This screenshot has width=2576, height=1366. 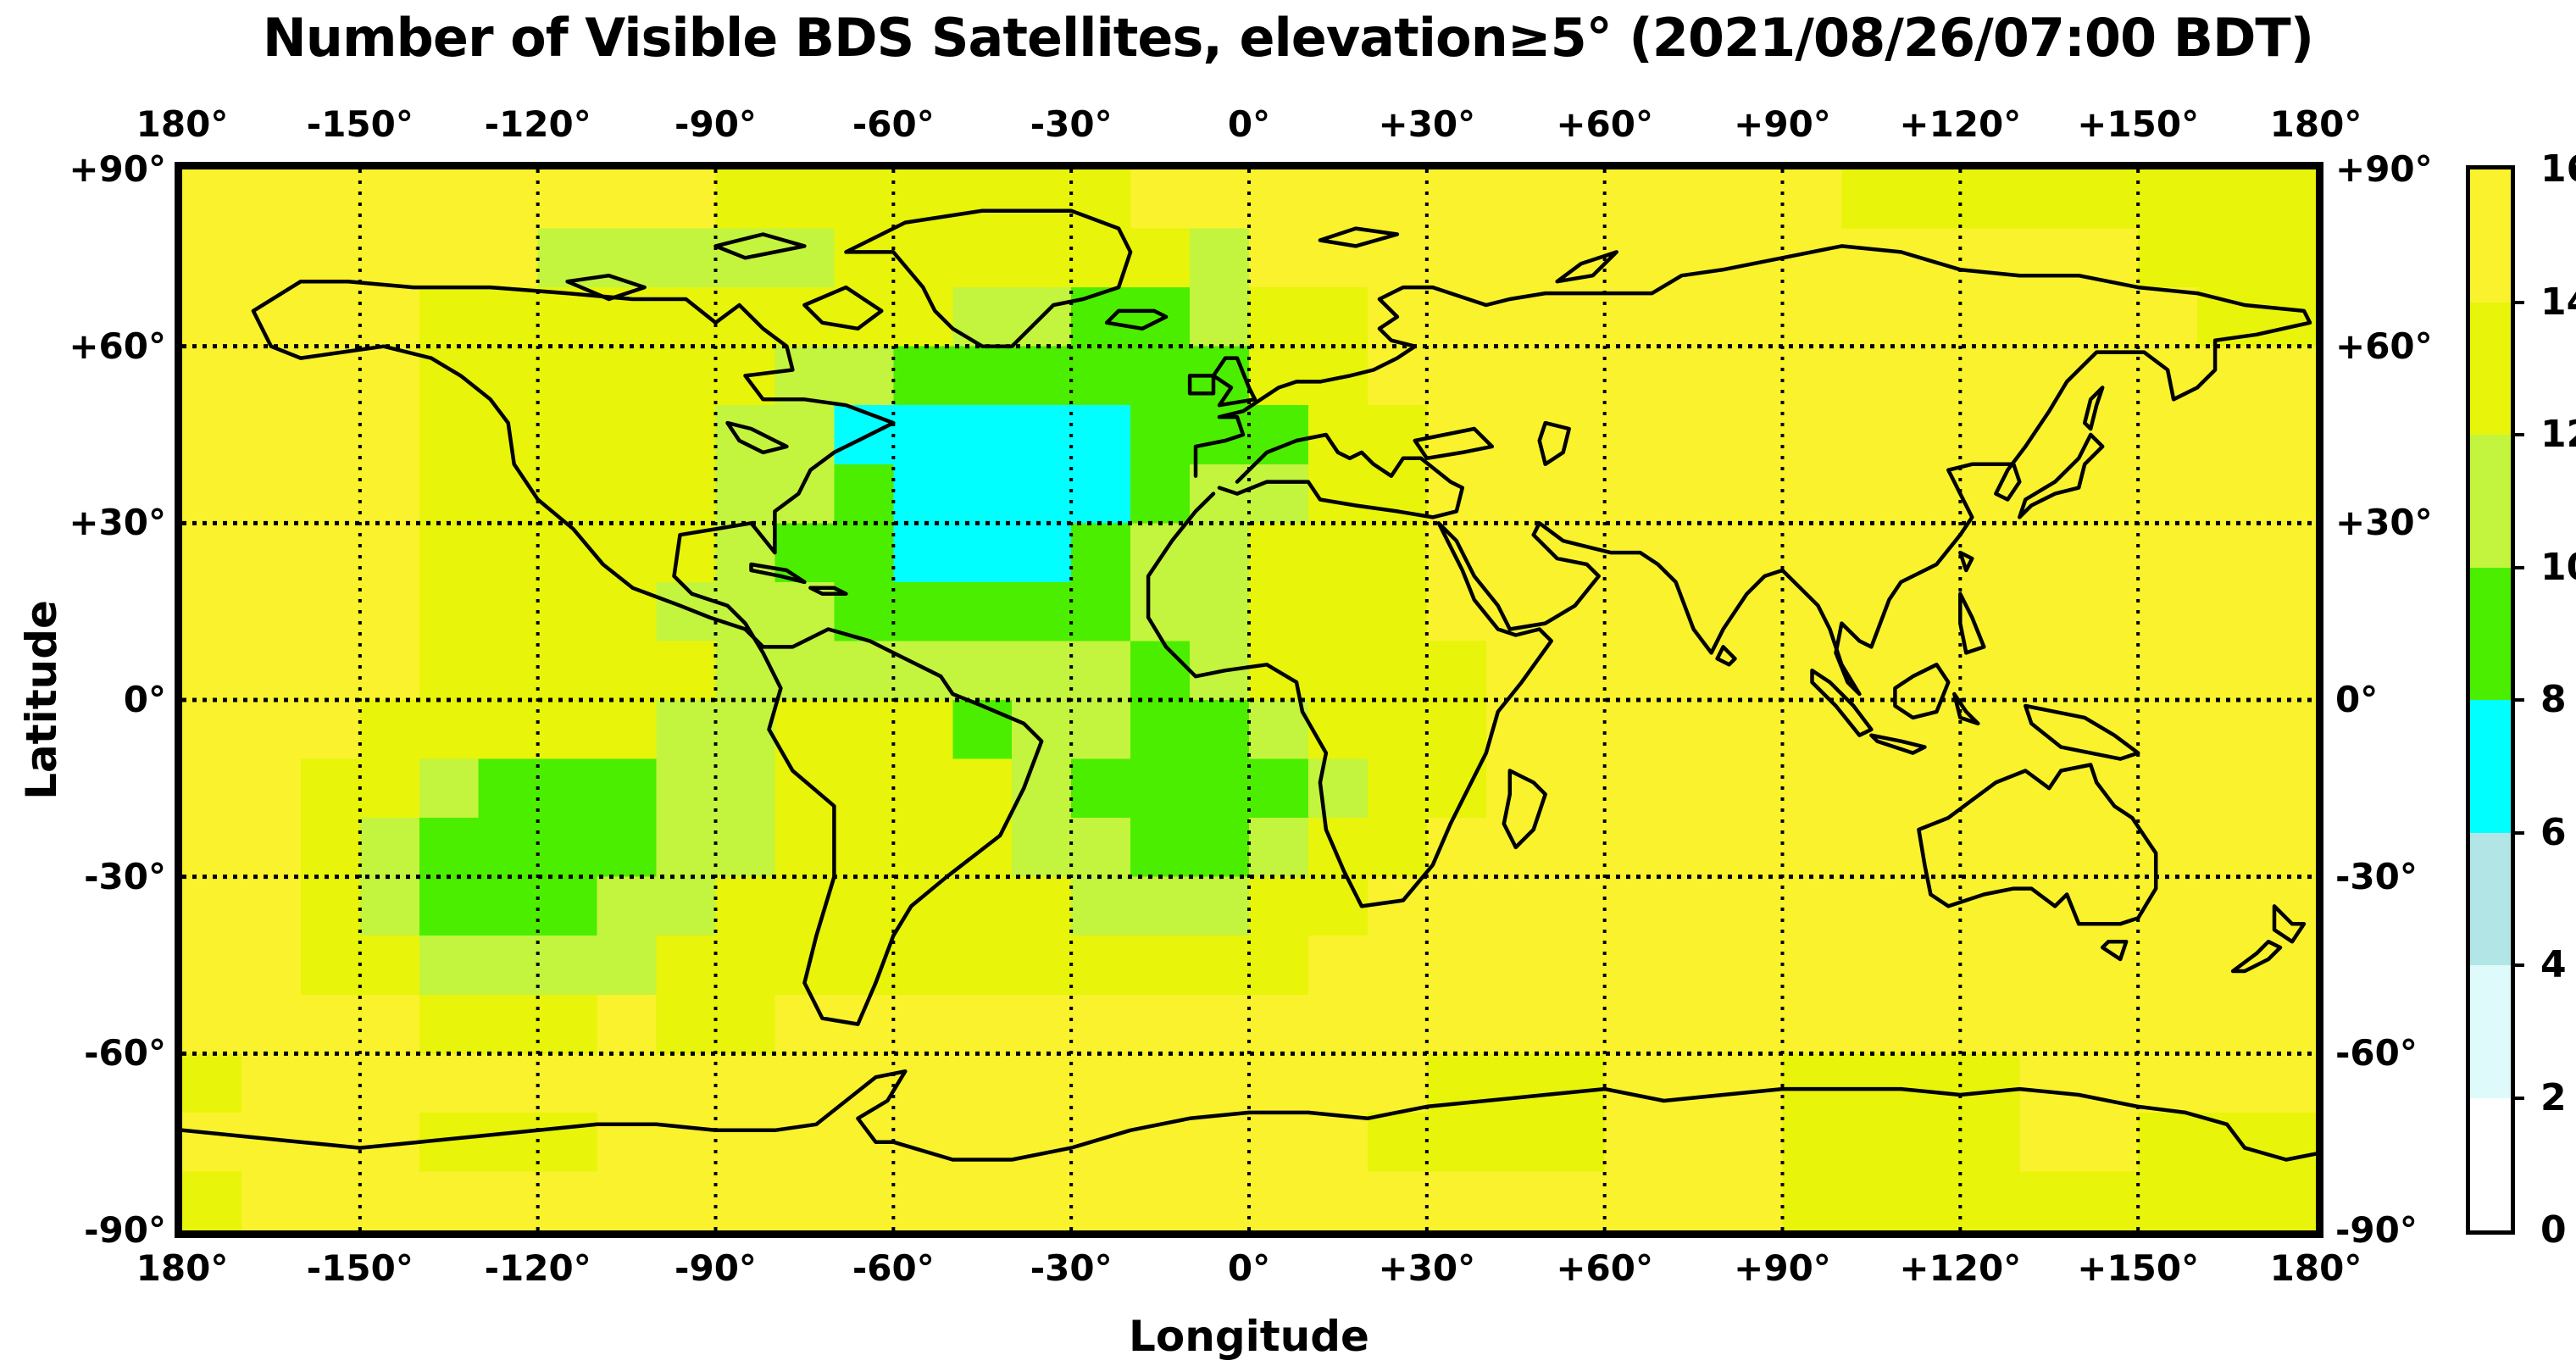 I want to click on x-tick-label-top: -90°, so click(x=716, y=124).